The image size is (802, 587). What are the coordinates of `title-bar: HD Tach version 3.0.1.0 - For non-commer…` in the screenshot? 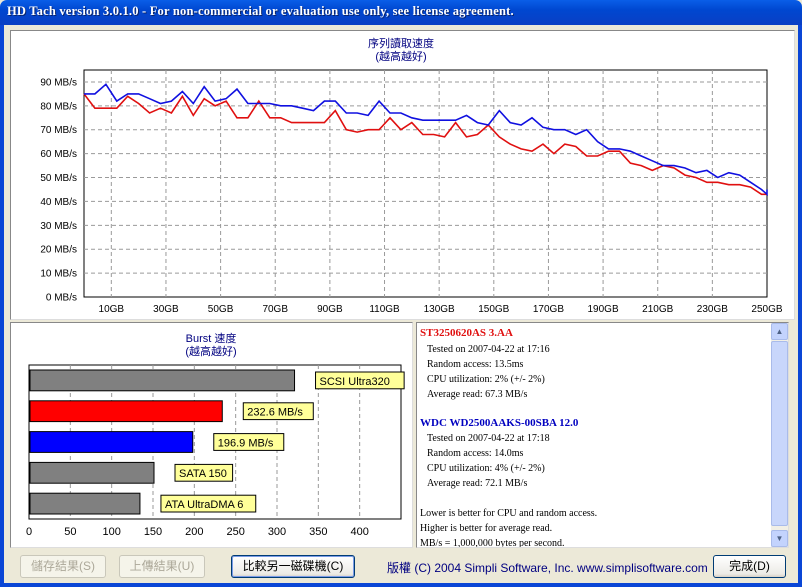 It's located at (401, 12).